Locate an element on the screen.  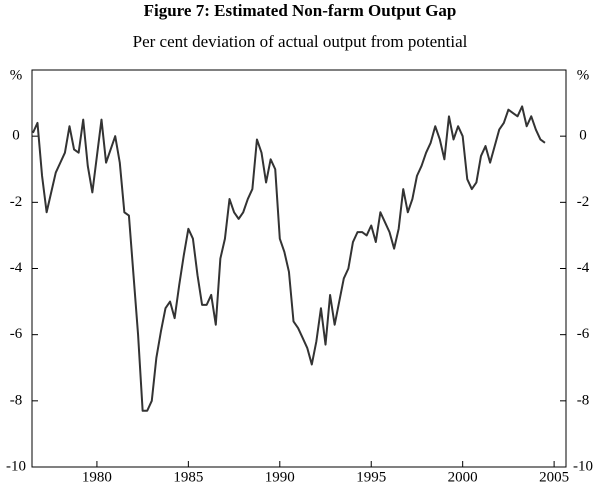
x-tick-label: 1990 is located at coordinates (280, 477).